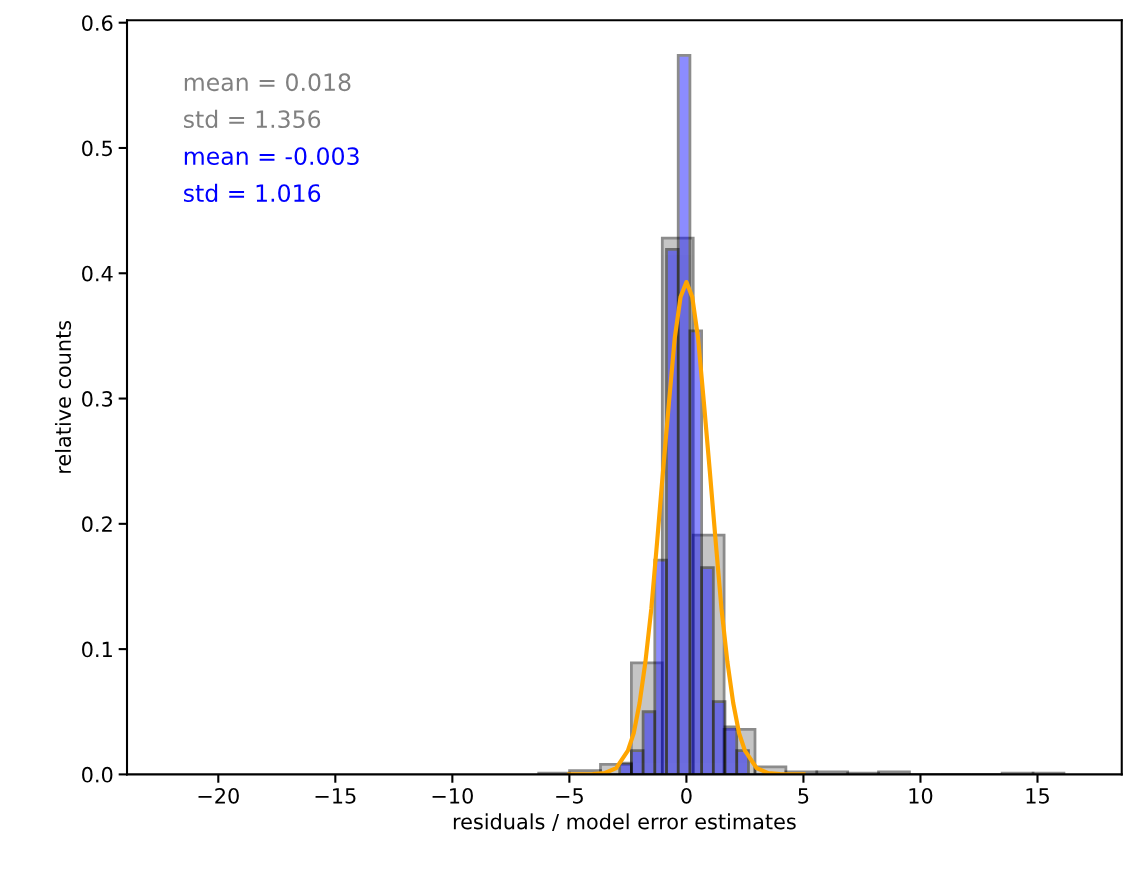 The height and width of the screenshot is (878, 1124). Describe the element at coordinates (97, 524) in the screenshot. I see `y-tick-label: 0.2` at that location.